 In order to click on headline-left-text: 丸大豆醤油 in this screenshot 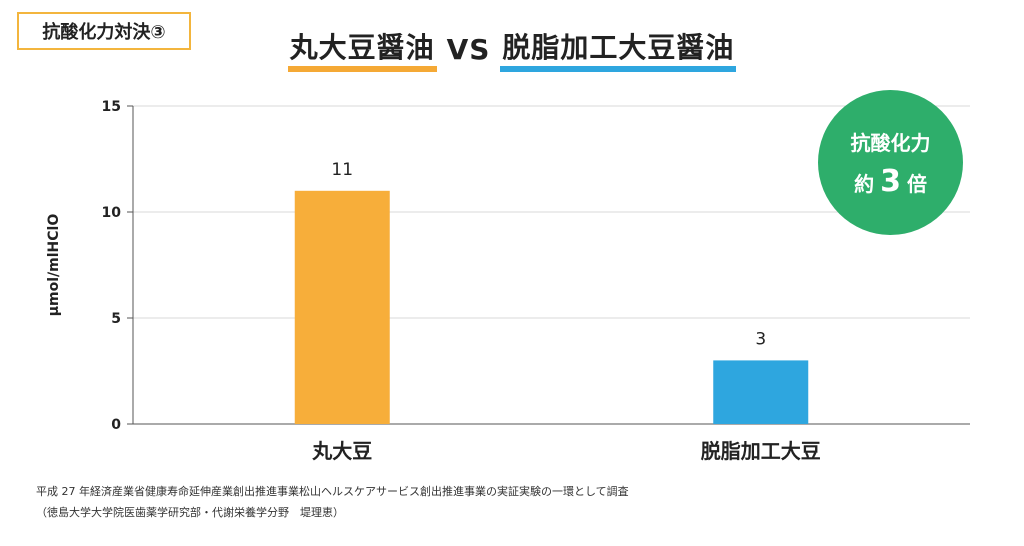, I will do `click(362, 47)`.